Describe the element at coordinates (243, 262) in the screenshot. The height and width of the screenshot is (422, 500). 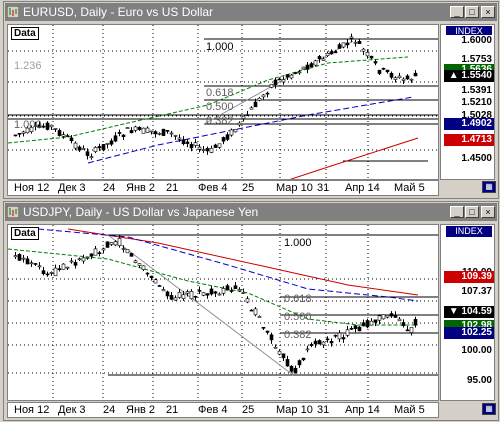
I see `ma-red` at that location.